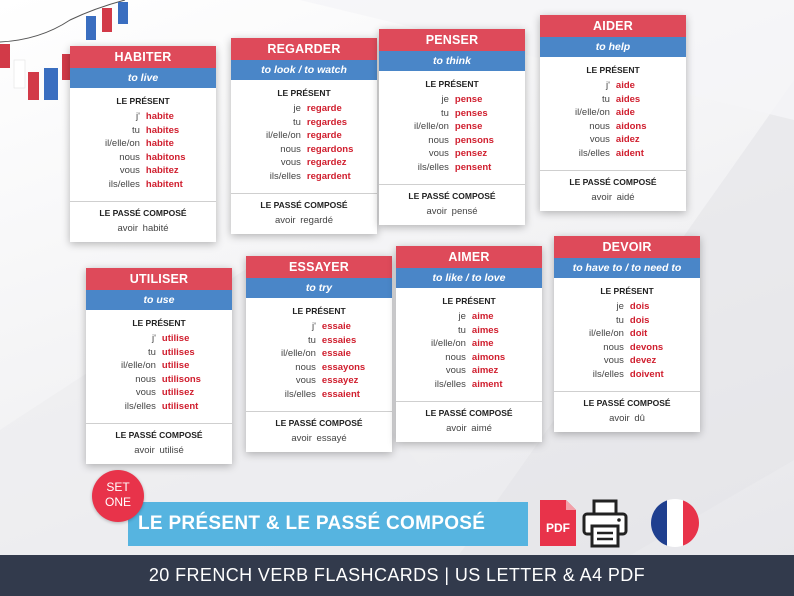 The width and height of the screenshot is (794, 596). I want to click on verb-form: pense, so click(468, 127).